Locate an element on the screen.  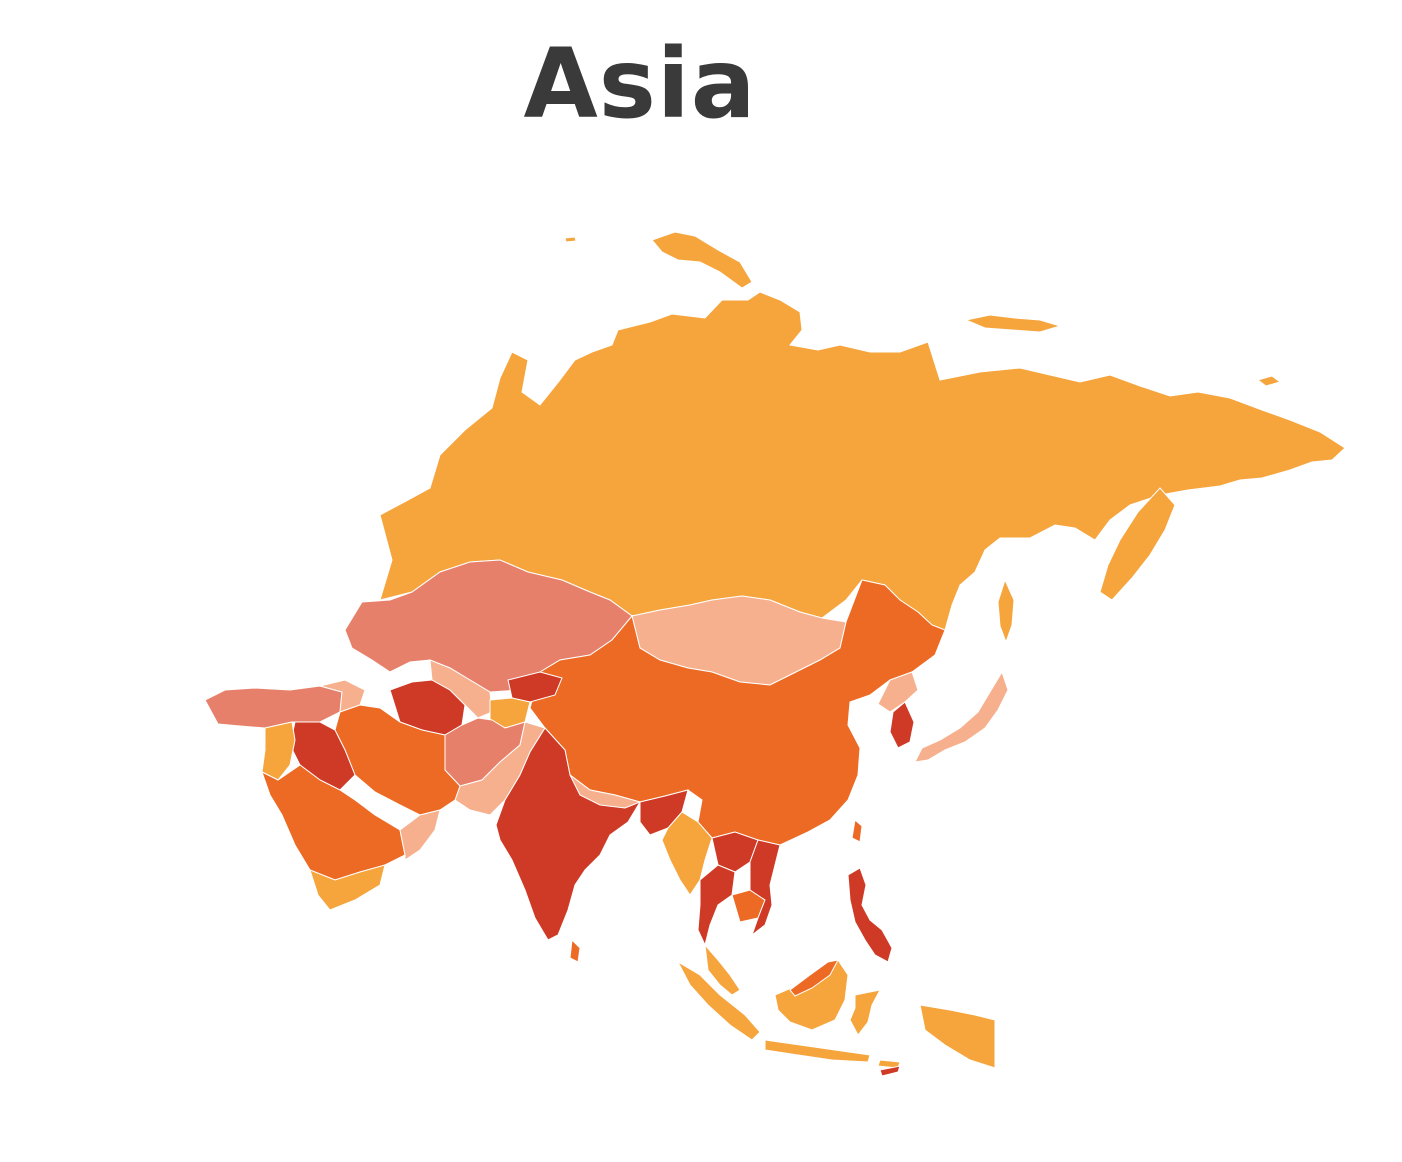
region-timor is located at coordinates (890, 1071).